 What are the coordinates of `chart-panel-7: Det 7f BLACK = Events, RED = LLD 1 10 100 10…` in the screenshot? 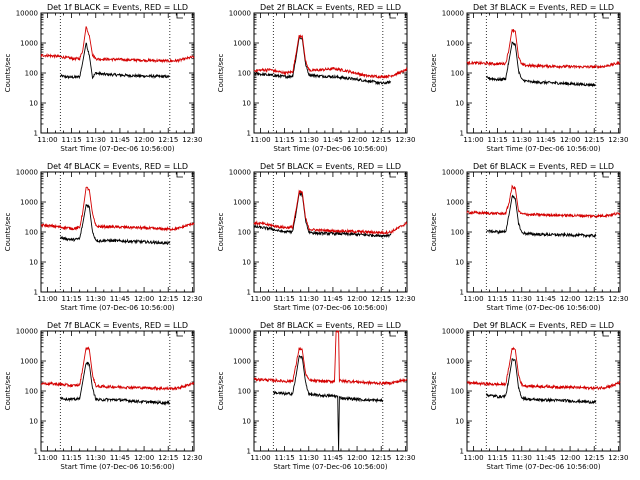 It's located at (103, 396).